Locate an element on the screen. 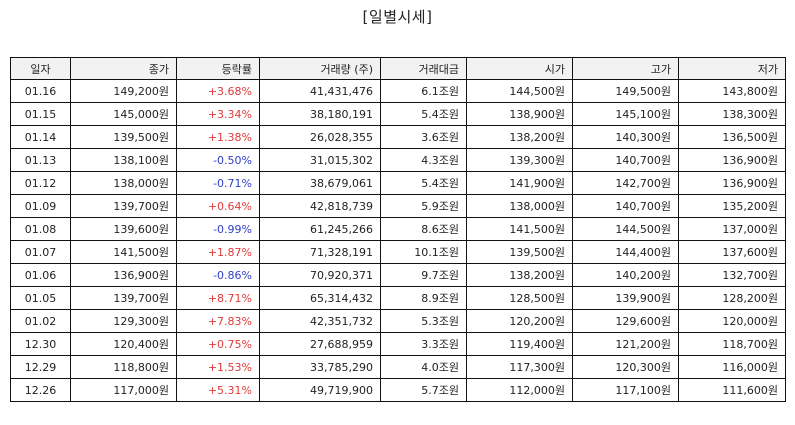  header-high: 고가 is located at coordinates (625, 68).